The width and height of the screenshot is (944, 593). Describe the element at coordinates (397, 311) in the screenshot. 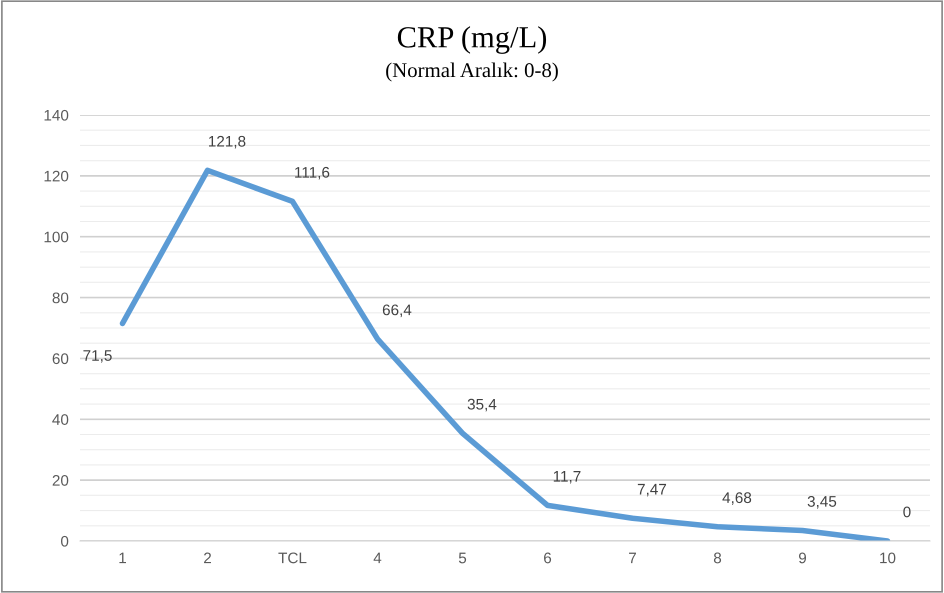

I see `data-label: 66,4` at that location.